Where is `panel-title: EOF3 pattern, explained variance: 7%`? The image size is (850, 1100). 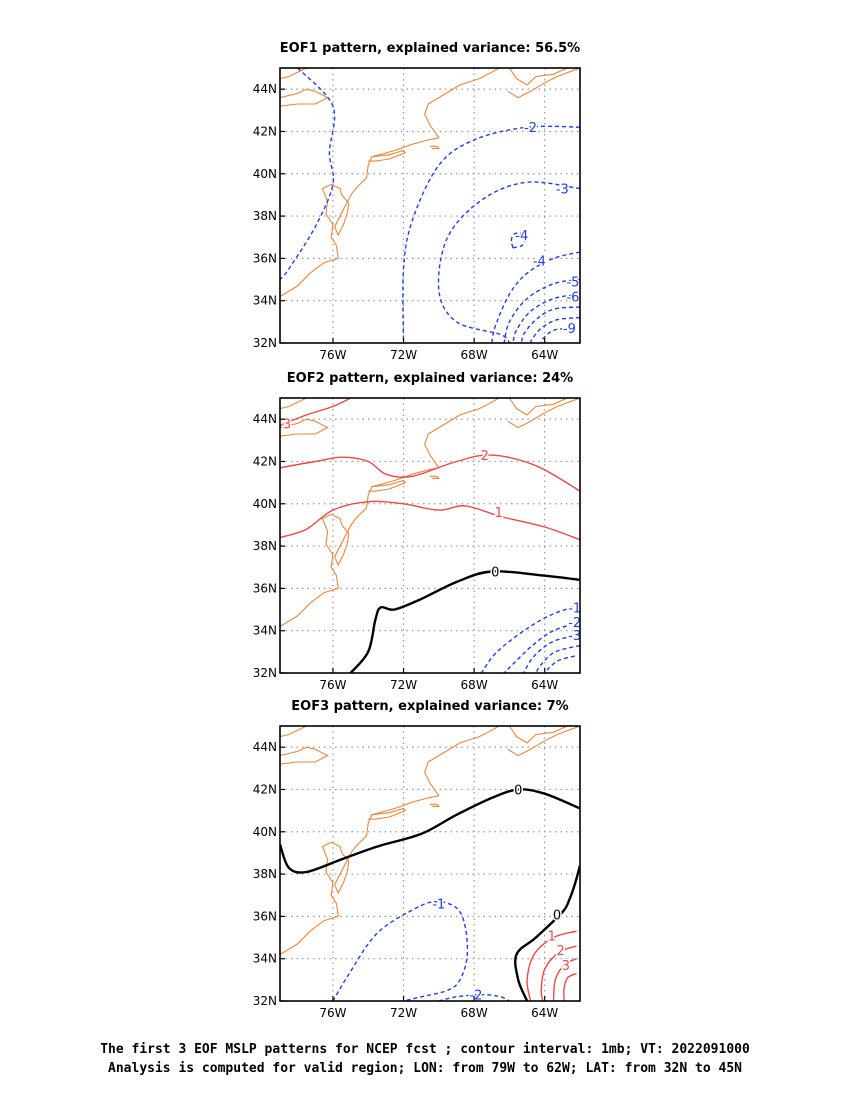
panel-title: EOF3 pattern, explained variance: 7% is located at coordinates (429, 706).